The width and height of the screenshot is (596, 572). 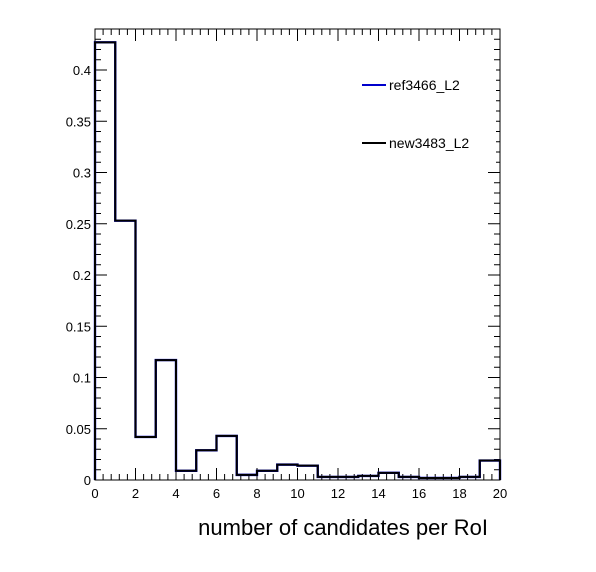 I want to click on y-tick-labels: 0 0.05 0.1 0.15 0.2 0.25 0.3 0.35 0.4, so click(x=78, y=275).